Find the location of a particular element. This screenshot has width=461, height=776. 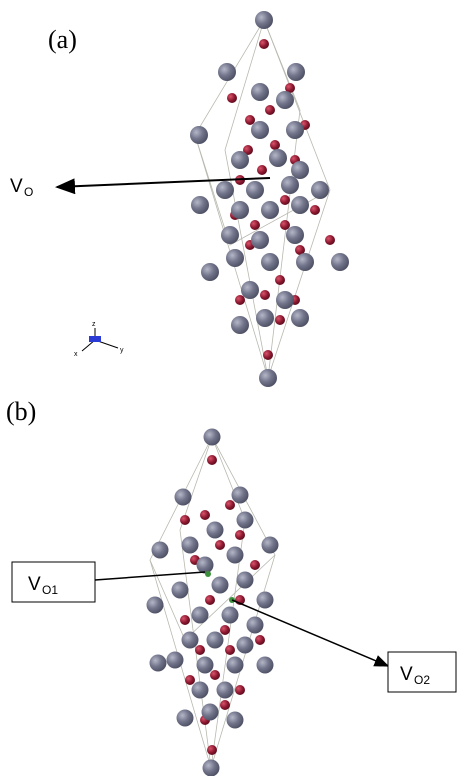

panel-label: (b) is located at coordinates (21, 411).